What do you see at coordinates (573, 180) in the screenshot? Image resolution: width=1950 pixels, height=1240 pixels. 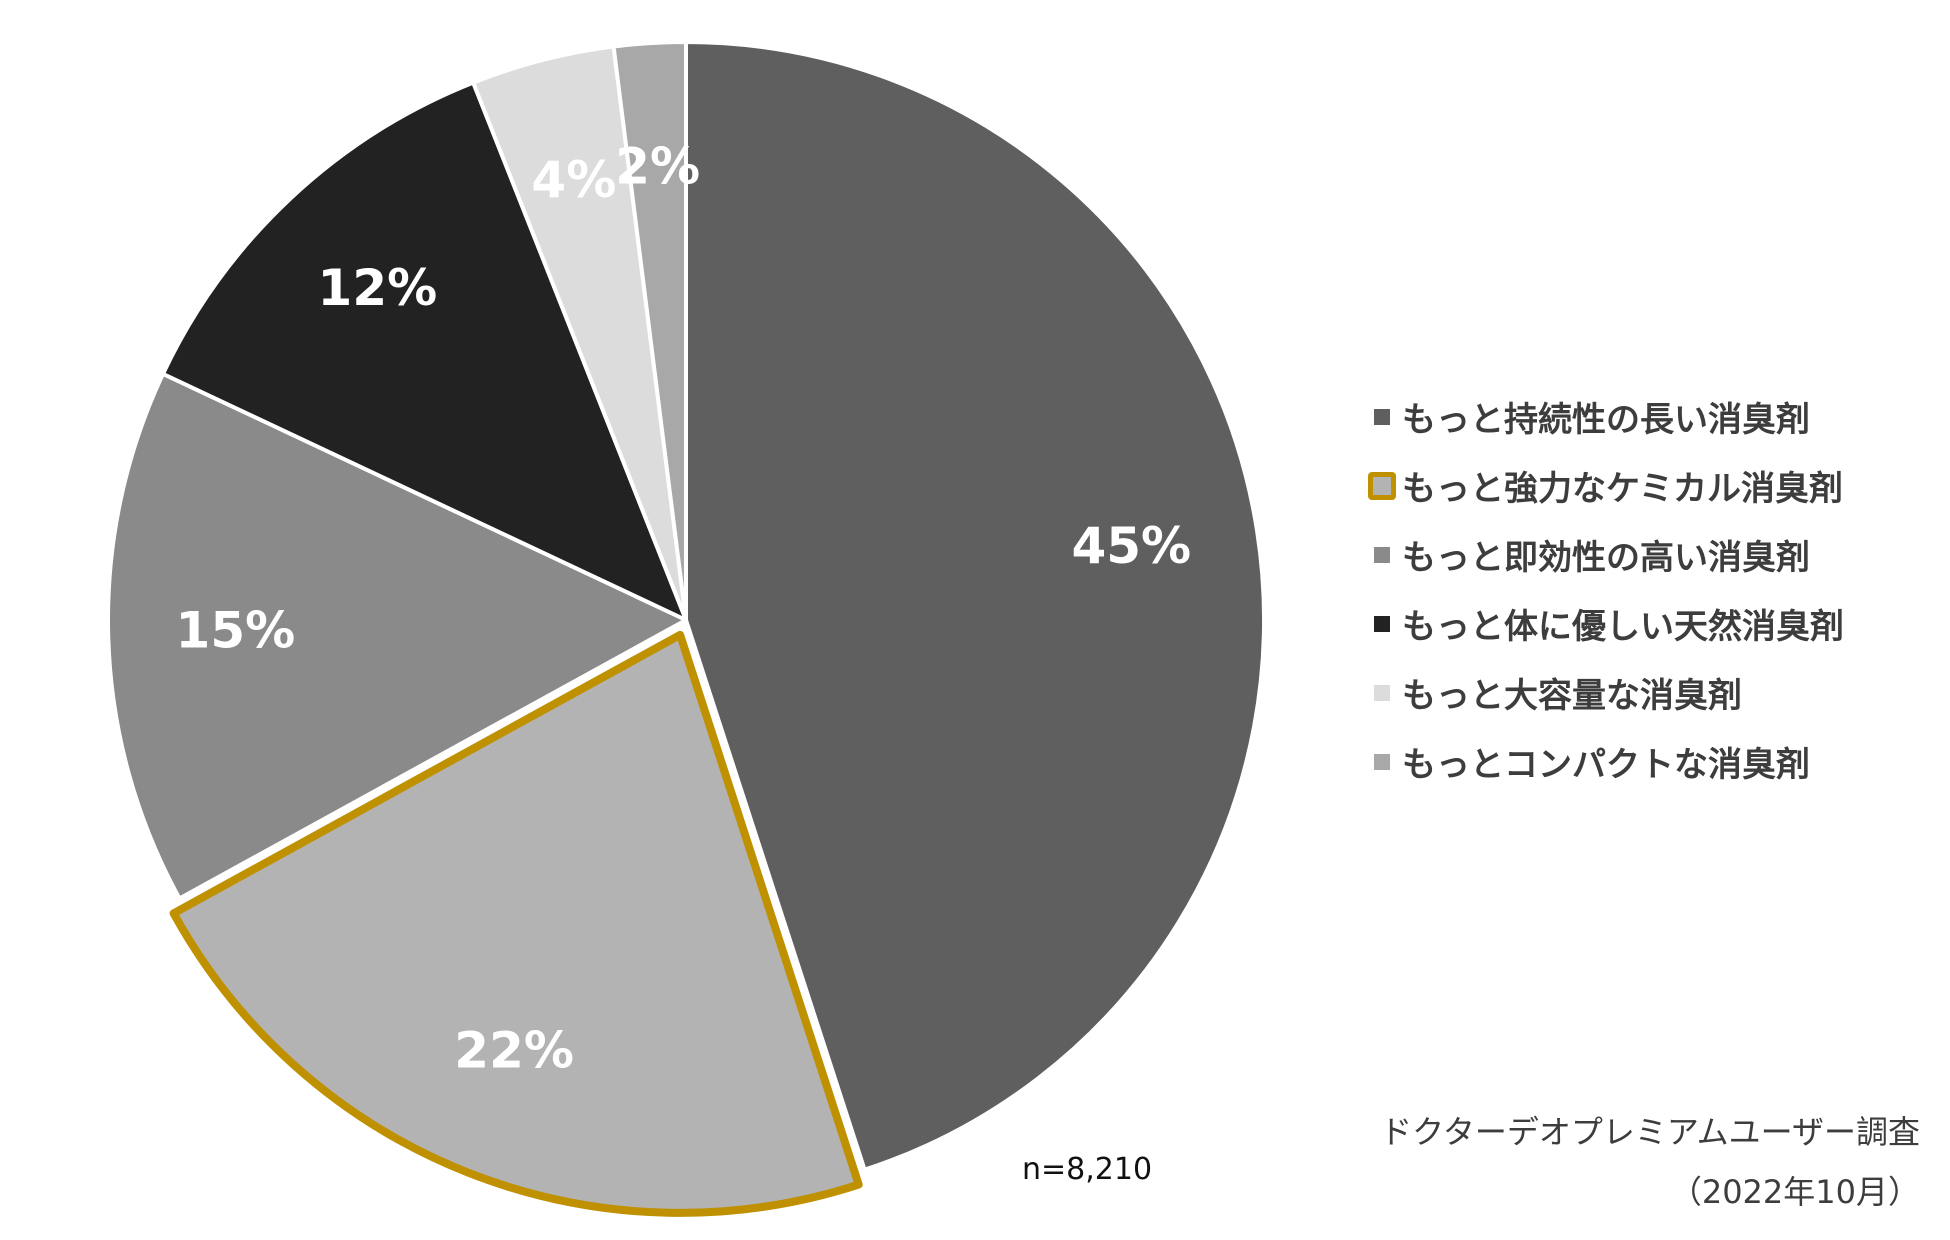 I see `slice-value-label: 4%` at bounding box center [573, 180].